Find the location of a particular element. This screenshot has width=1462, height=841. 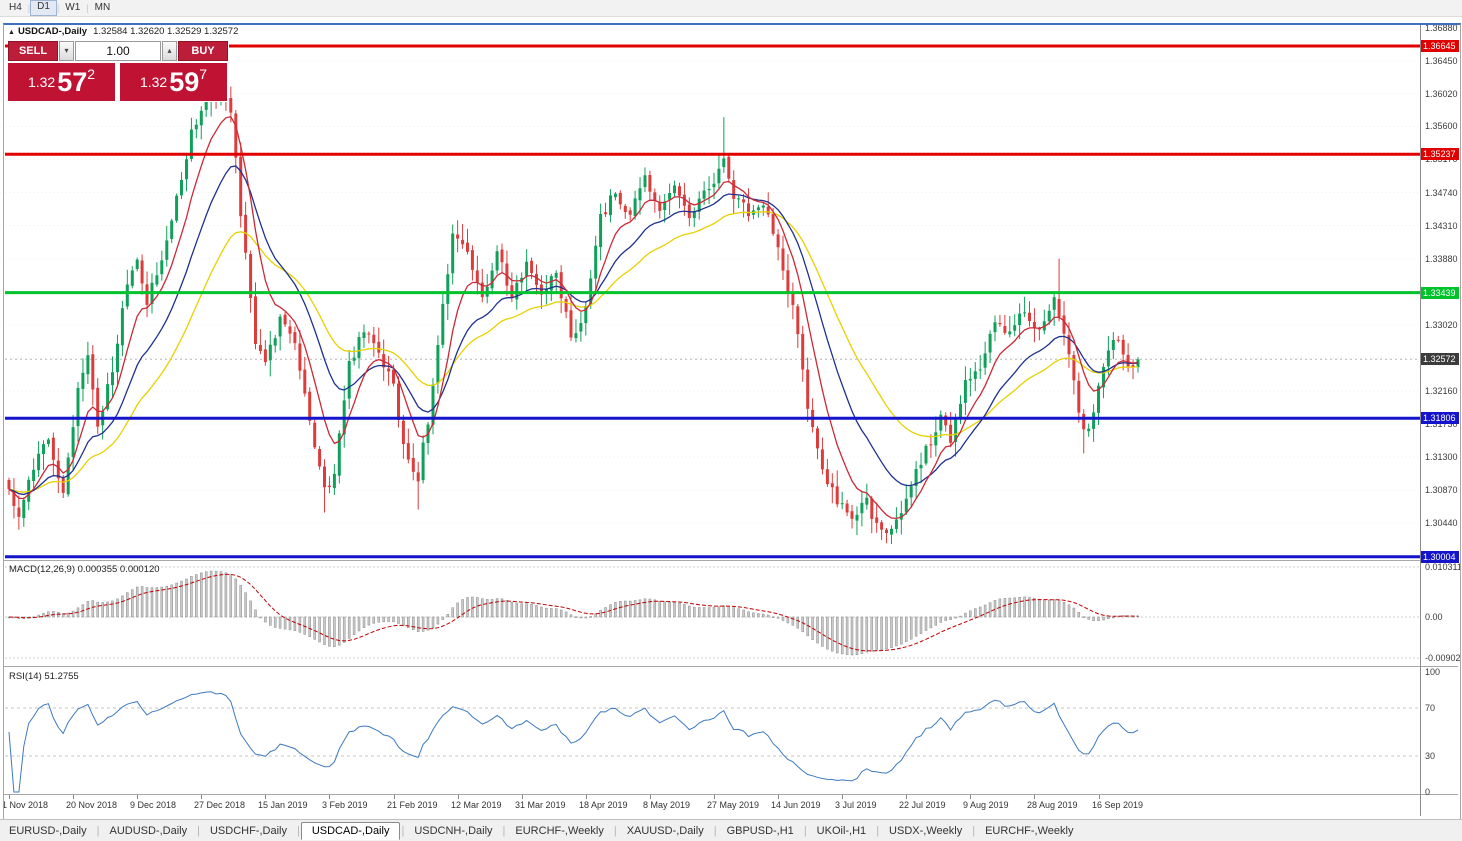

chart-tab-usdcad-daily: USDCAD-,Daily is located at coordinates (350, 831).